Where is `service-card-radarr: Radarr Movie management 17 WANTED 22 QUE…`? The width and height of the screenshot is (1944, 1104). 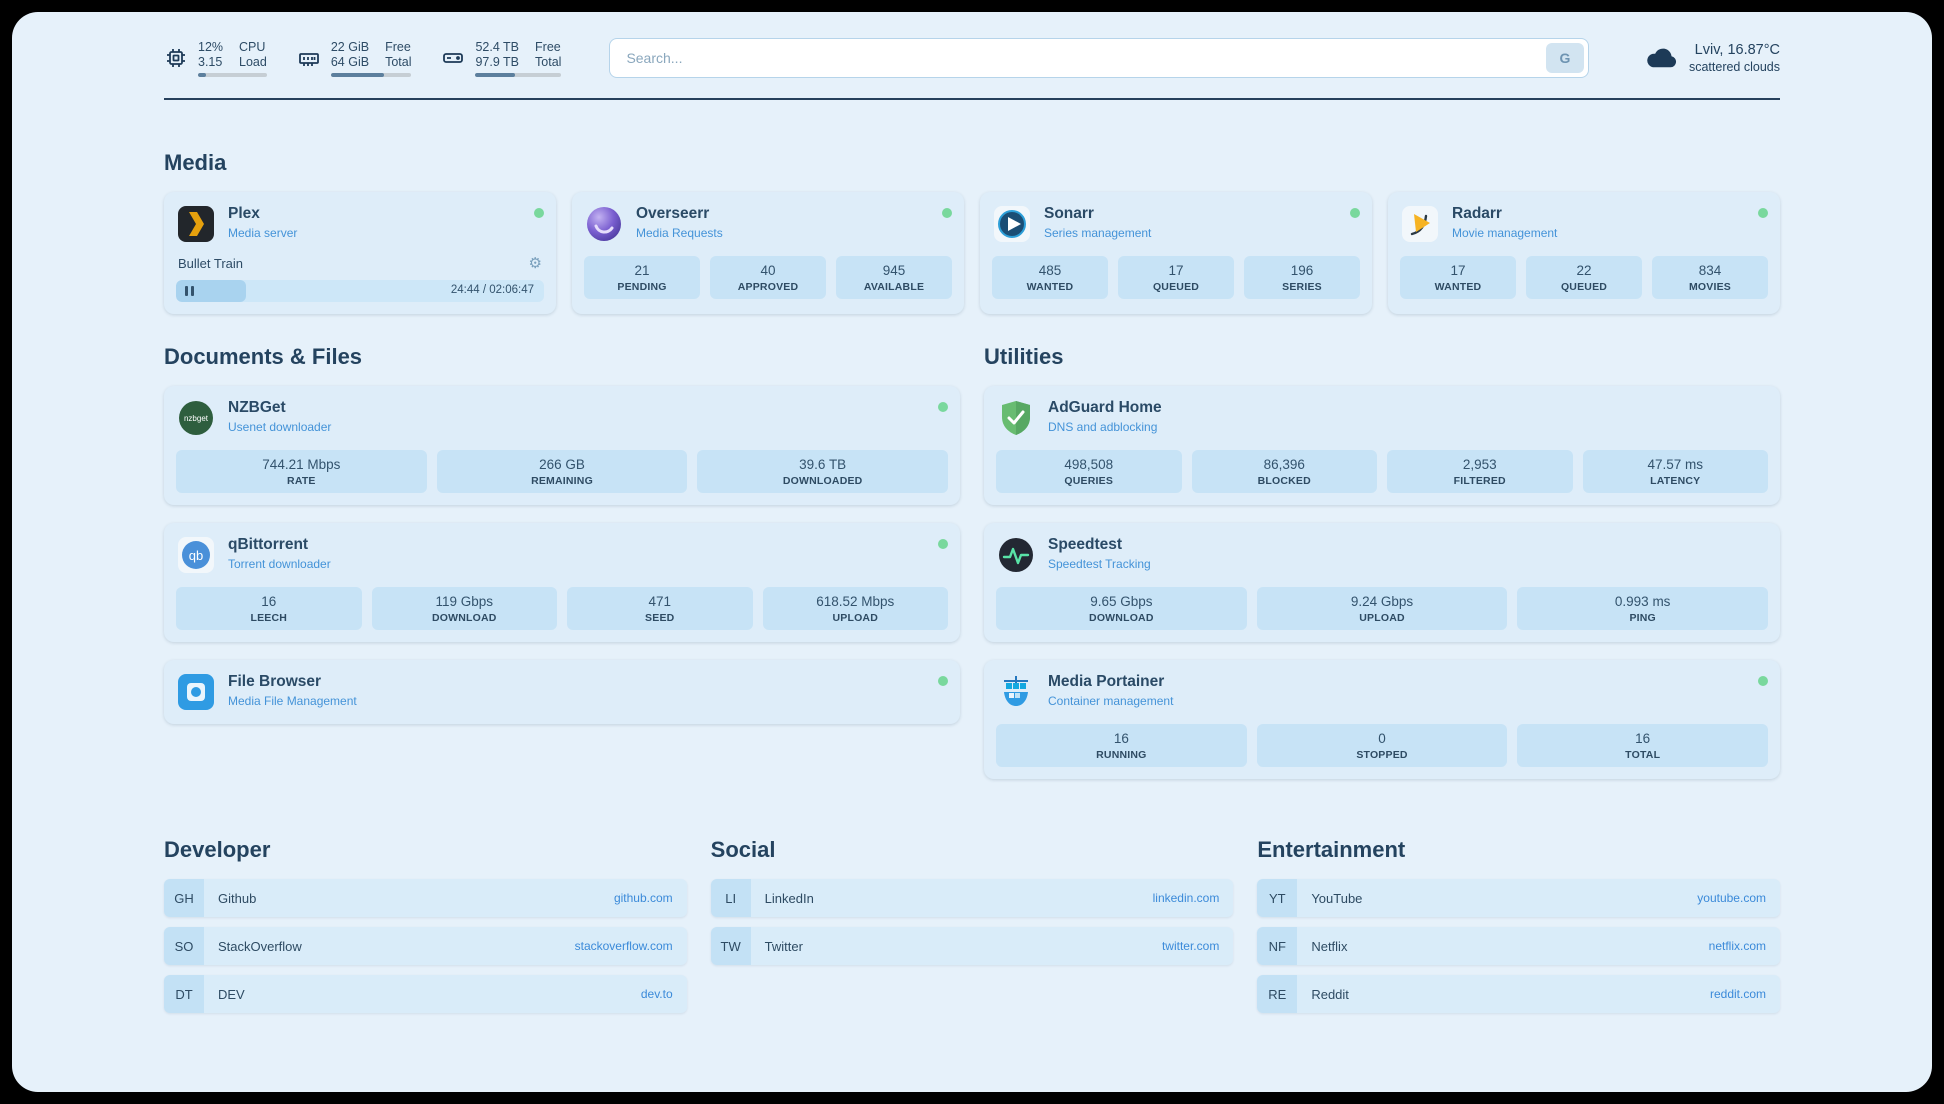
service-card-radarr: Radarr Movie management 17 WANTED 22 QUE… is located at coordinates (1584, 253).